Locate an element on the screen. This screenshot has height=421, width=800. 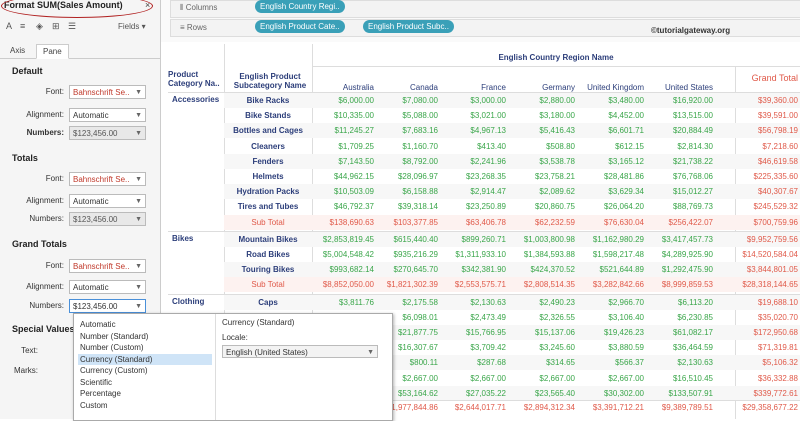
grand-font-select: Bahnschrift Se.. ▼ is located at coordinates (107, 266).